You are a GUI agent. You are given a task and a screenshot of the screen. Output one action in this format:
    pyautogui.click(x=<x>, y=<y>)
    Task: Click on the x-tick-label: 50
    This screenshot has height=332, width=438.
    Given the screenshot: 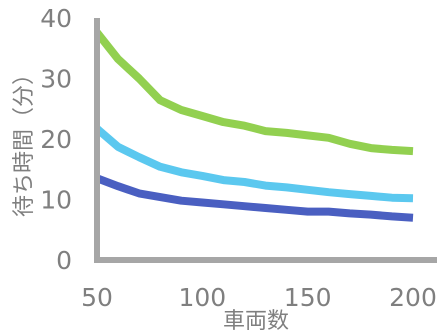 What is the action you would take?
    pyautogui.click(x=97, y=297)
    